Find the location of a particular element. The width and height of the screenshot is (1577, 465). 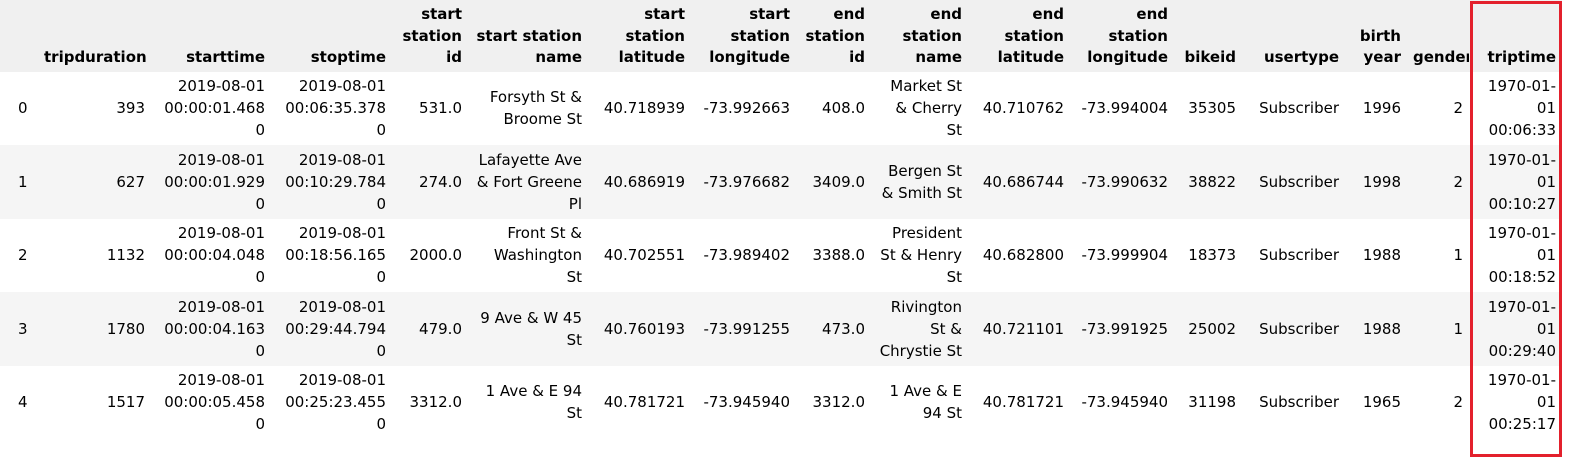

cell-bikeid: 38822 is located at coordinates (1208, 182).